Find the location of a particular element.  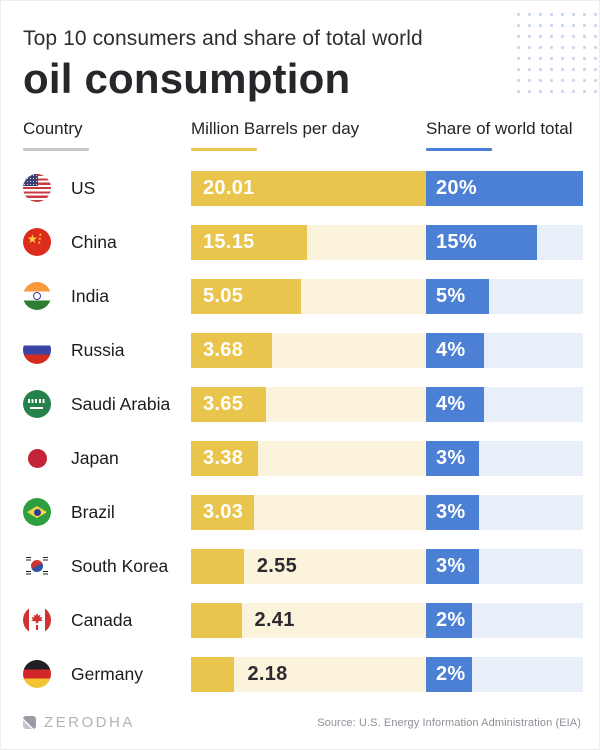

column-header-barrels-label: Million Barrels per day is located at coordinates (275, 129).